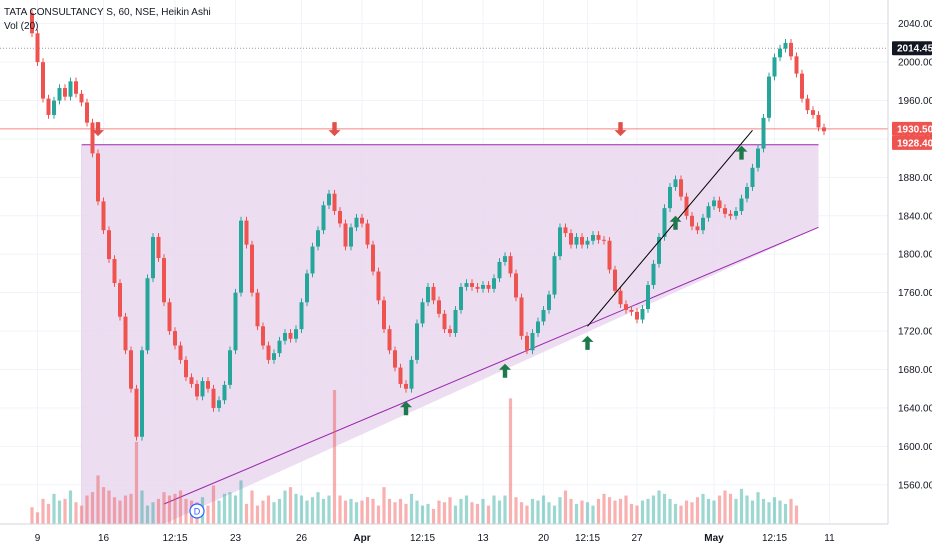 The width and height of the screenshot is (932, 555). Describe the element at coordinates (444, 537) in the screenshot. I see `time-scale` at that location.